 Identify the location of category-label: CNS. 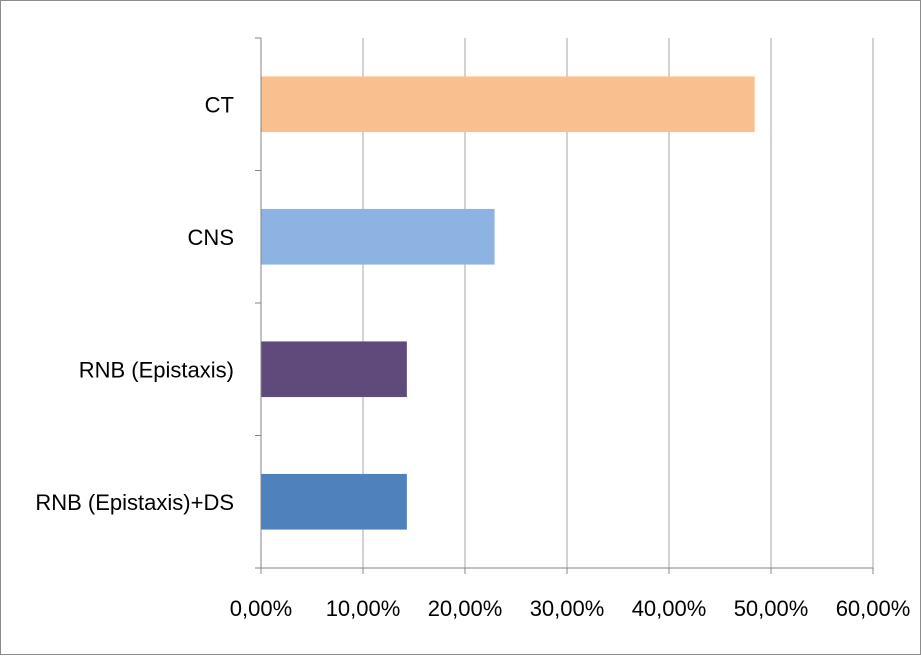
(211, 237).